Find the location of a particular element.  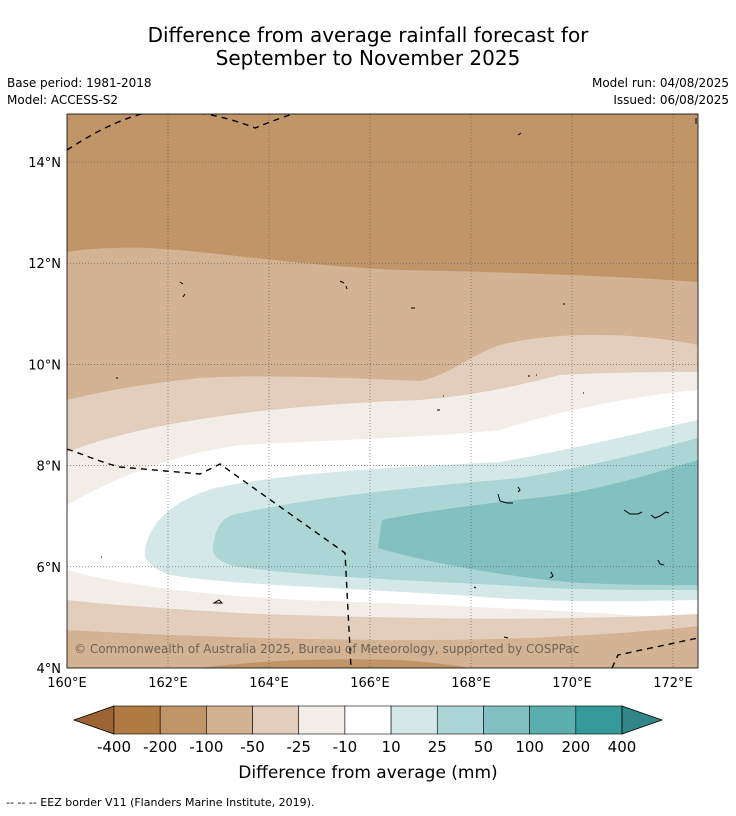

lon-tick-label: 166°E is located at coordinates (370, 683).